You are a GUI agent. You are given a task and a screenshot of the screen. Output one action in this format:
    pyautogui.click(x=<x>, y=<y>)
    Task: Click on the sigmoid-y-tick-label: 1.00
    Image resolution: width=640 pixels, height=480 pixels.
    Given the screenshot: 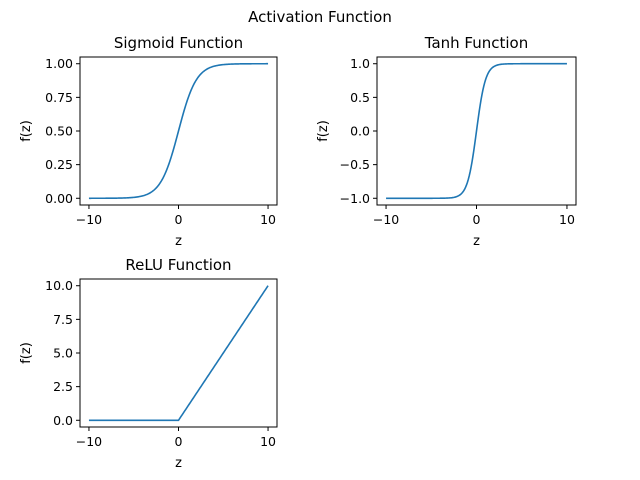 What is the action you would take?
    pyautogui.click(x=59, y=63)
    